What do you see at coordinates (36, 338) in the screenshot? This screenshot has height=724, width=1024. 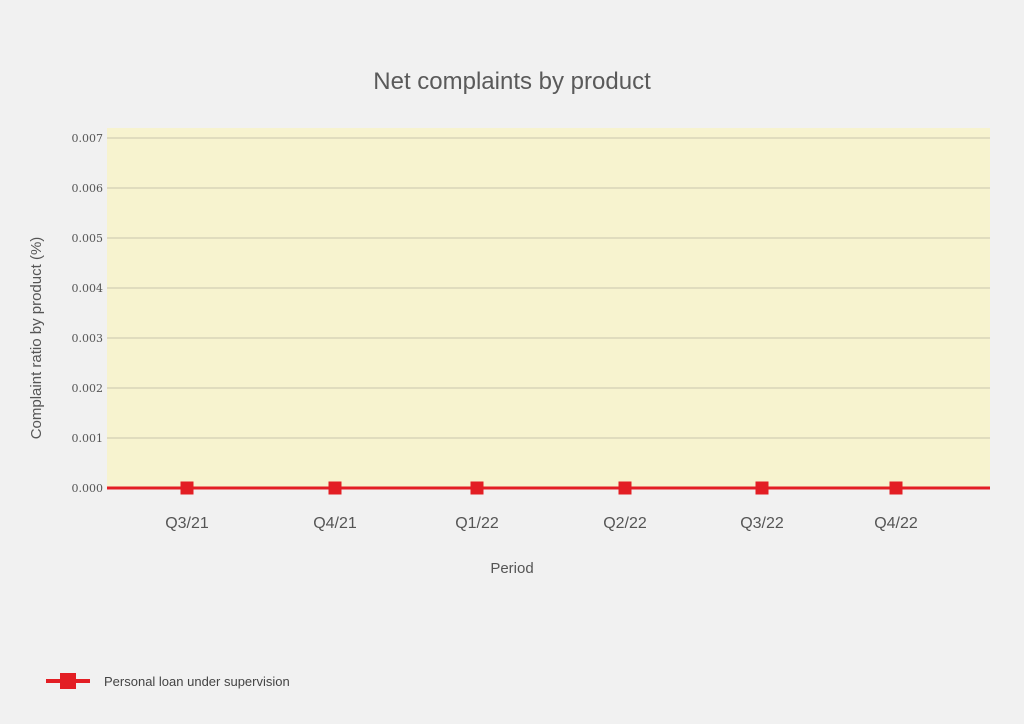 I see `y-axis-label: Complaint ratio by product (%)` at bounding box center [36, 338].